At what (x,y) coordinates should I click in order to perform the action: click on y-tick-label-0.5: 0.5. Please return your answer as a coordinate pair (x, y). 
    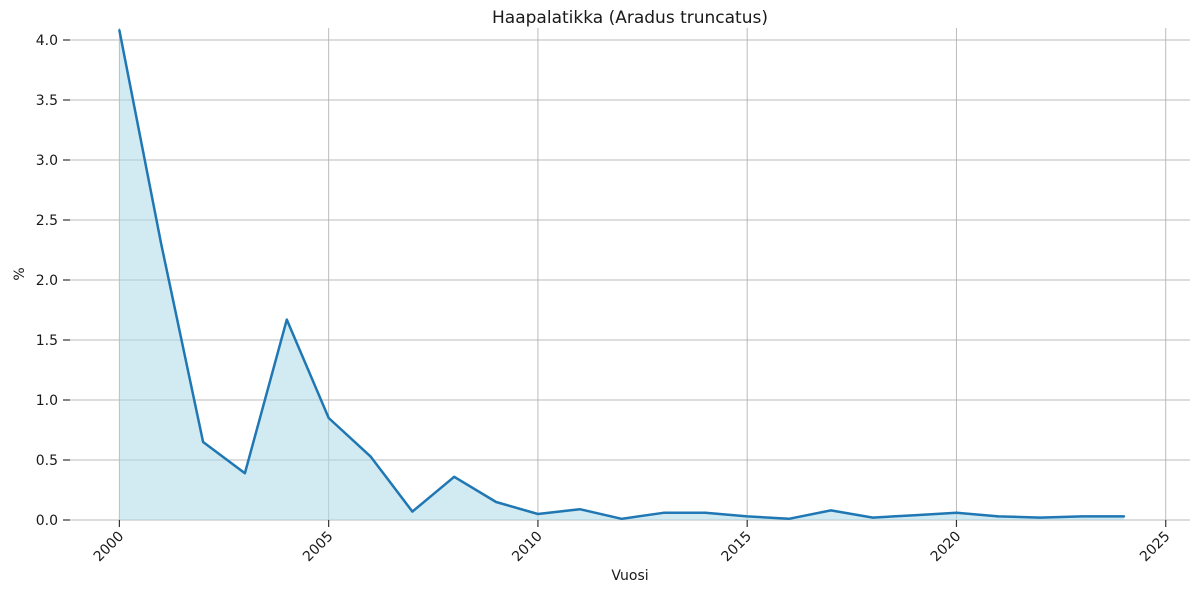
    Looking at the image, I should click on (47, 461).